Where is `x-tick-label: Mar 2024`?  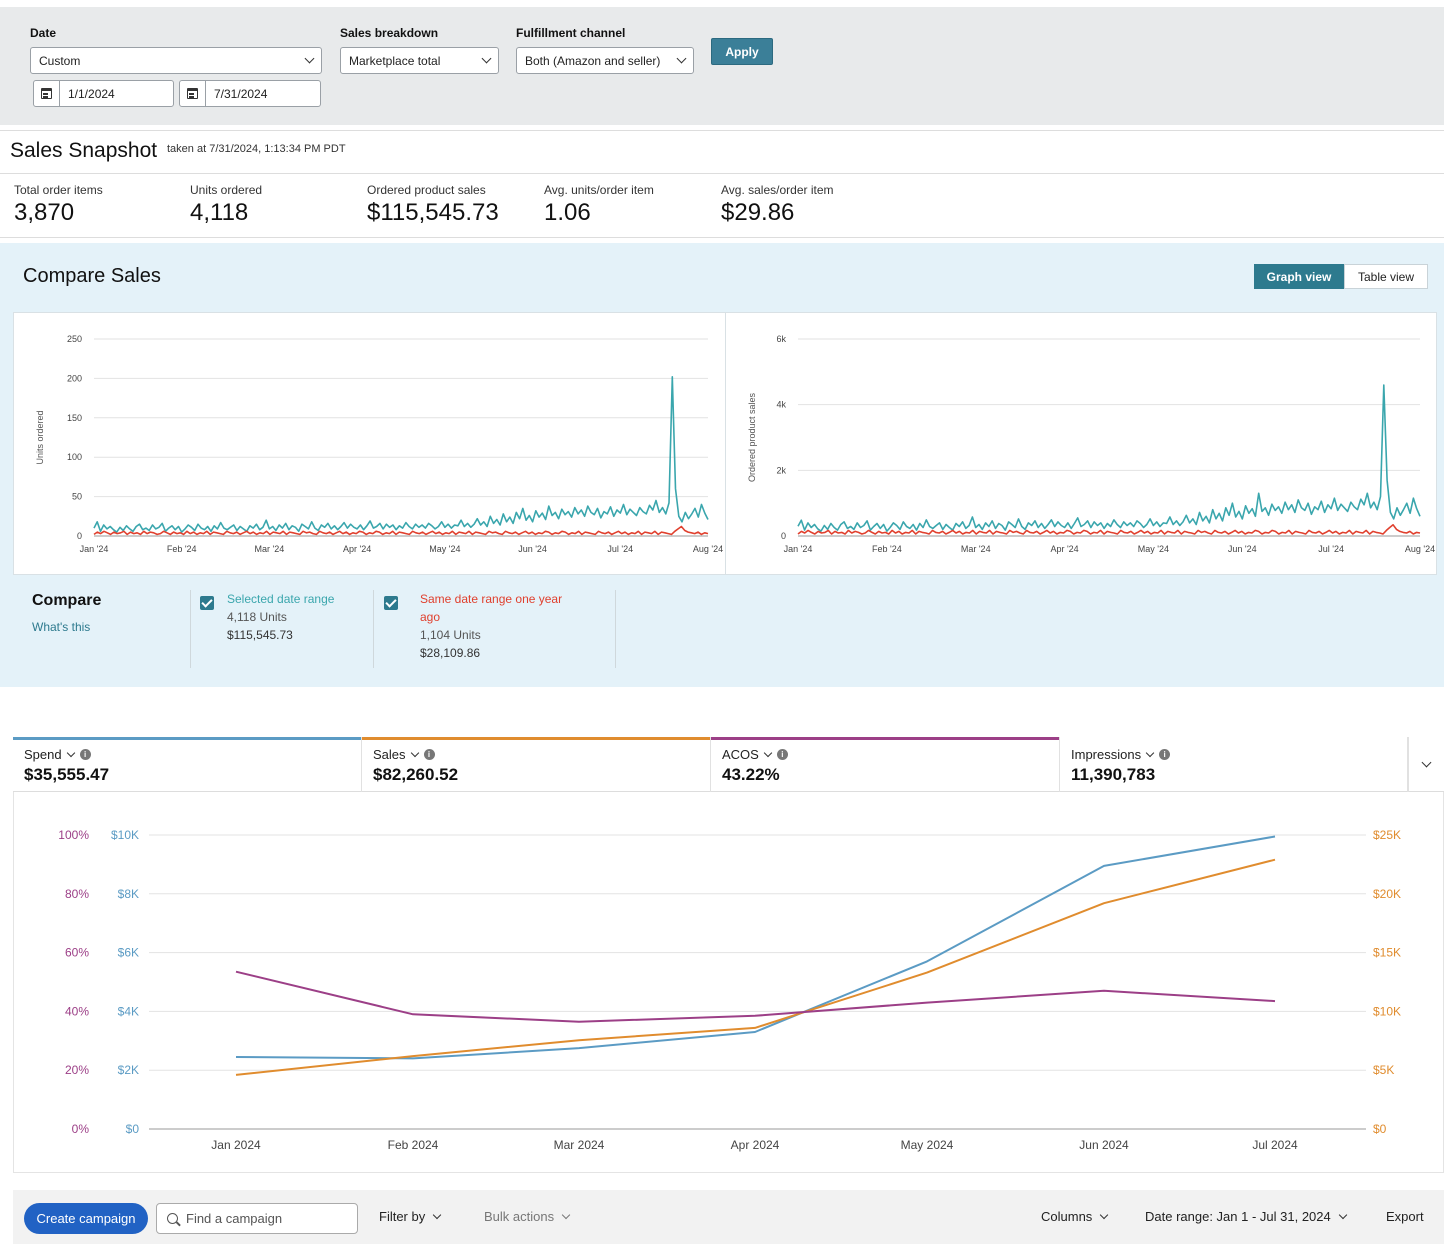
x-tick-label: Mar 2024 is located at coordinates (579, 1145).